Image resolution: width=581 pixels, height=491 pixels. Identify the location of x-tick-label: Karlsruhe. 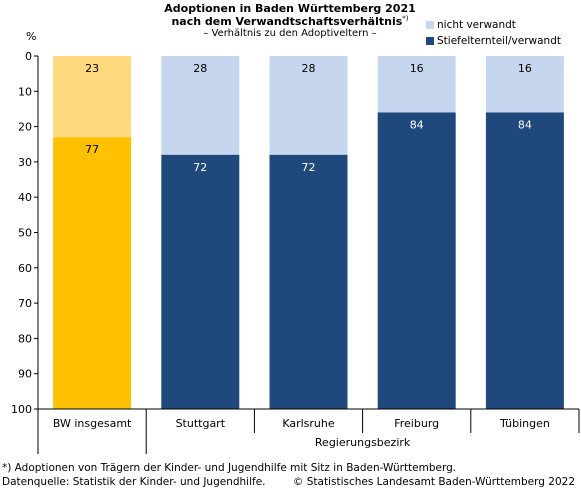
(308, 423).